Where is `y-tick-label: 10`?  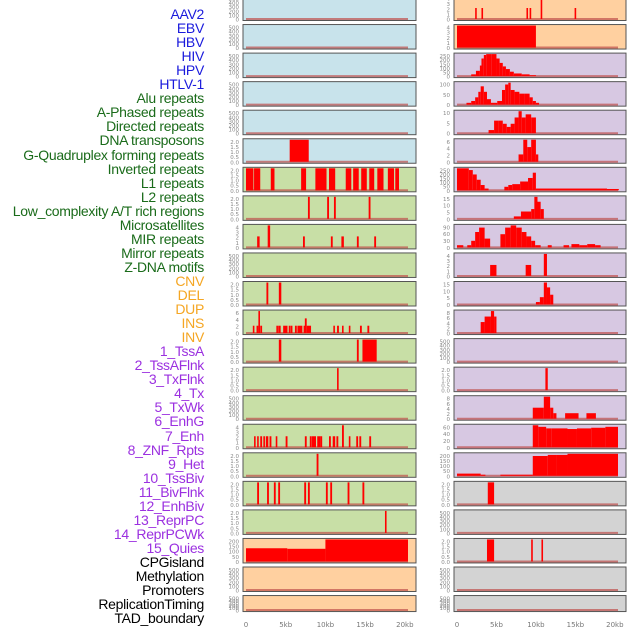
y-tick-label: 10 is located at coordinates (446, 207).